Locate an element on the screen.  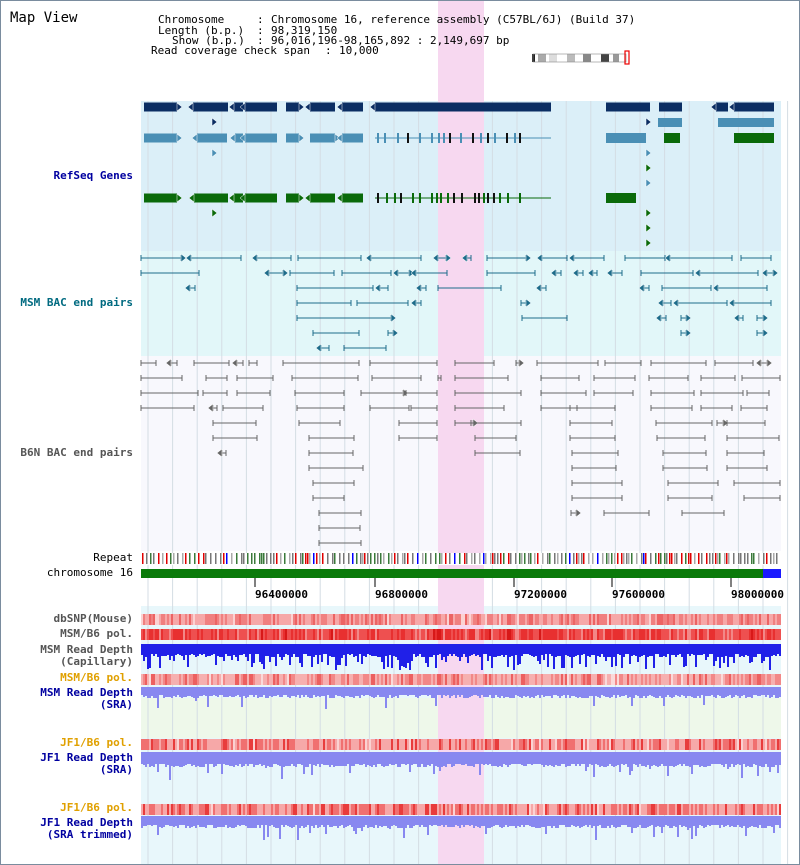
track-label-jf1-read-sra: JF1 Read Depth (SRA) is located at coordinates (86, 763).